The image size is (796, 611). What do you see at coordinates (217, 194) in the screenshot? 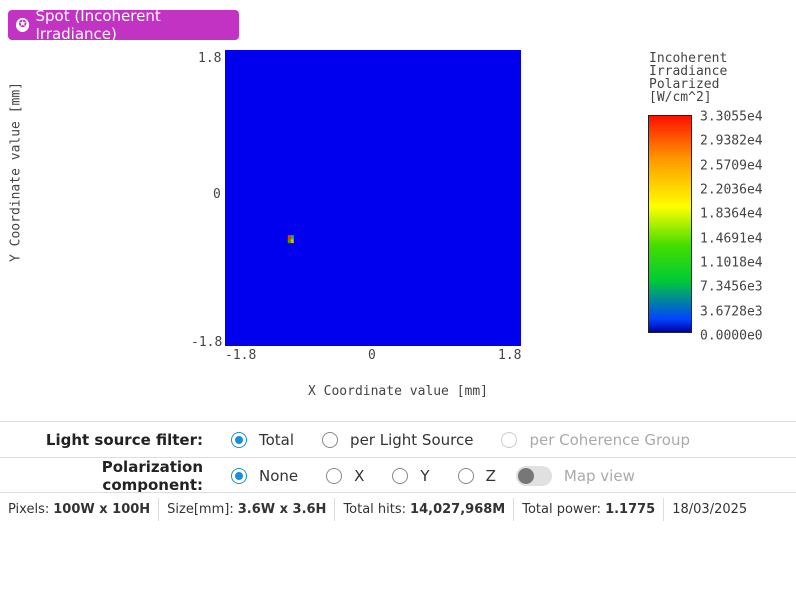
I see `y-tick-mid: 0` at bounding box center [217, 194].